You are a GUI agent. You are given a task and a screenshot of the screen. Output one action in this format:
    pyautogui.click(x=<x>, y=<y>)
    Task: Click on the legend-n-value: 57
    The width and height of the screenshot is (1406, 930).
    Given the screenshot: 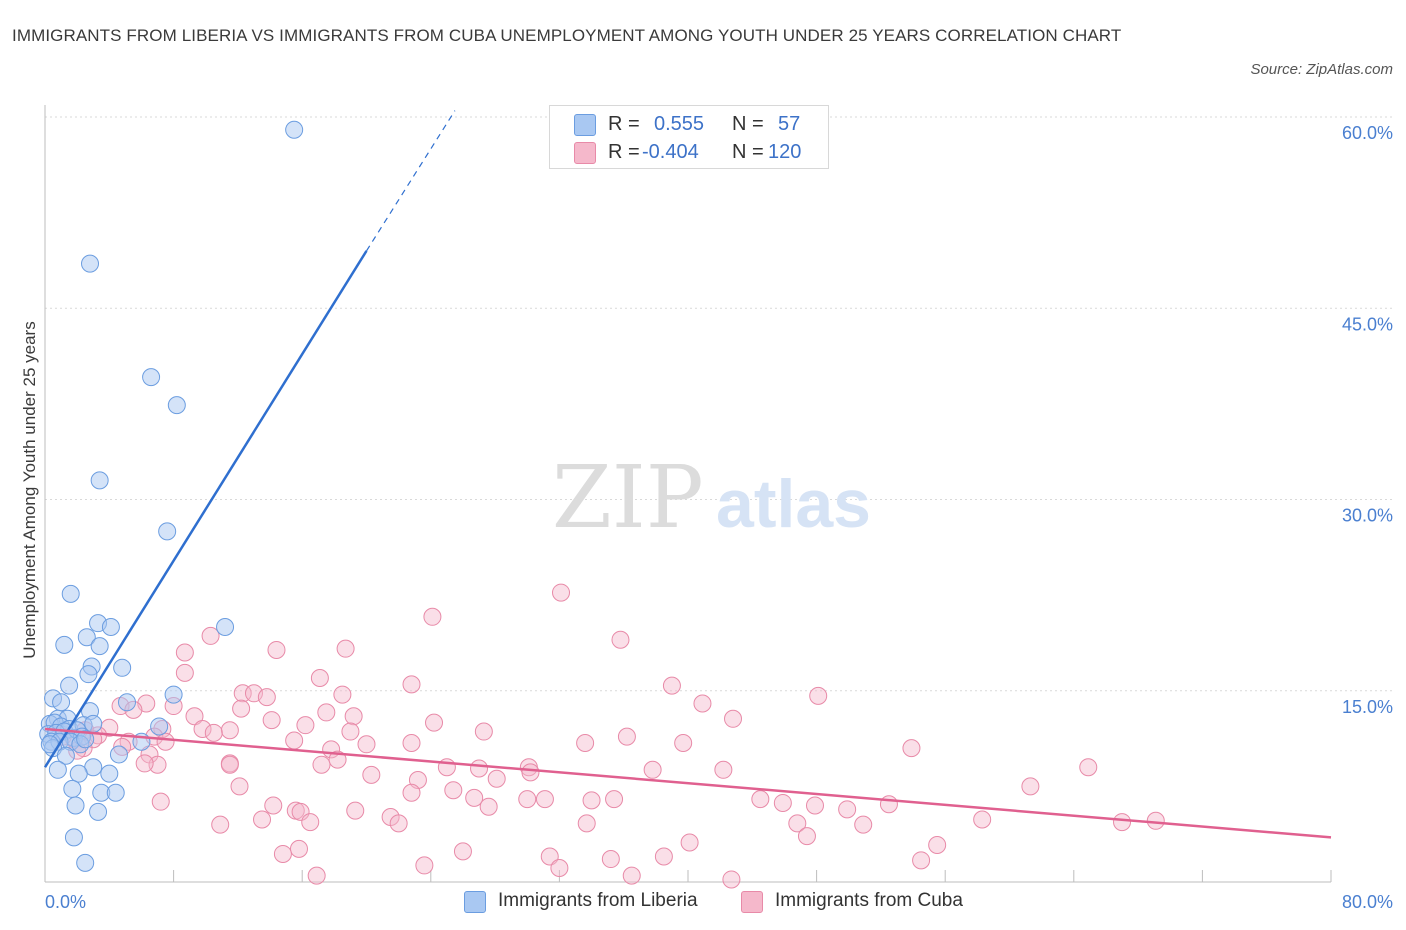 What is the action you would take?
    pyautogui.click(x=789, y=124)
    